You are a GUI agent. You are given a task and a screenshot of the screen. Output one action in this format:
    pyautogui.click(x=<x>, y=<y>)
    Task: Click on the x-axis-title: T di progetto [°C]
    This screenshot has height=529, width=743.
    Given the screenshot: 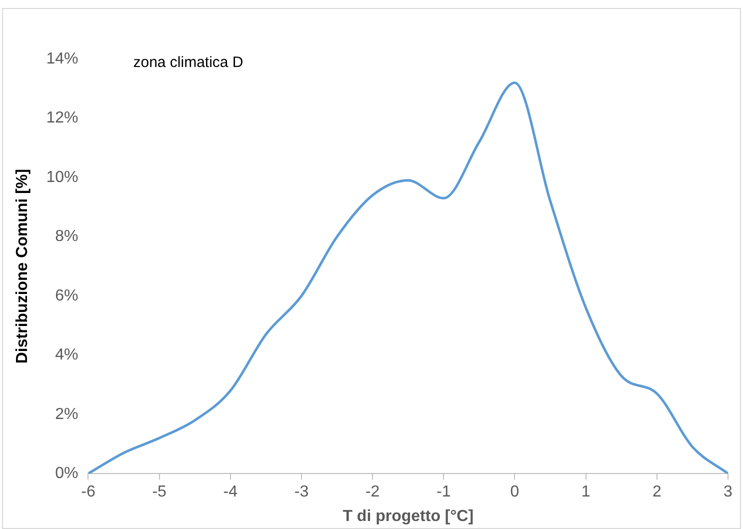 What is the action you would take?
    pyautogui.click(x=408, y=516)
    